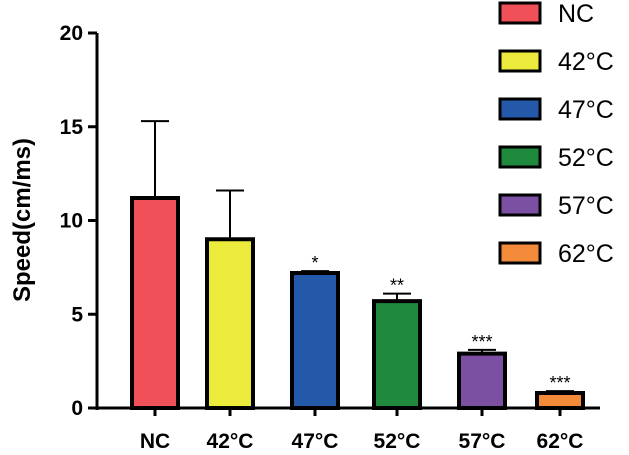 The width and height of the screenshot is (629, 455). Describe the element at coordinates (586, 110) in the screenshot. I see `legend-label: 47°C` at that location.